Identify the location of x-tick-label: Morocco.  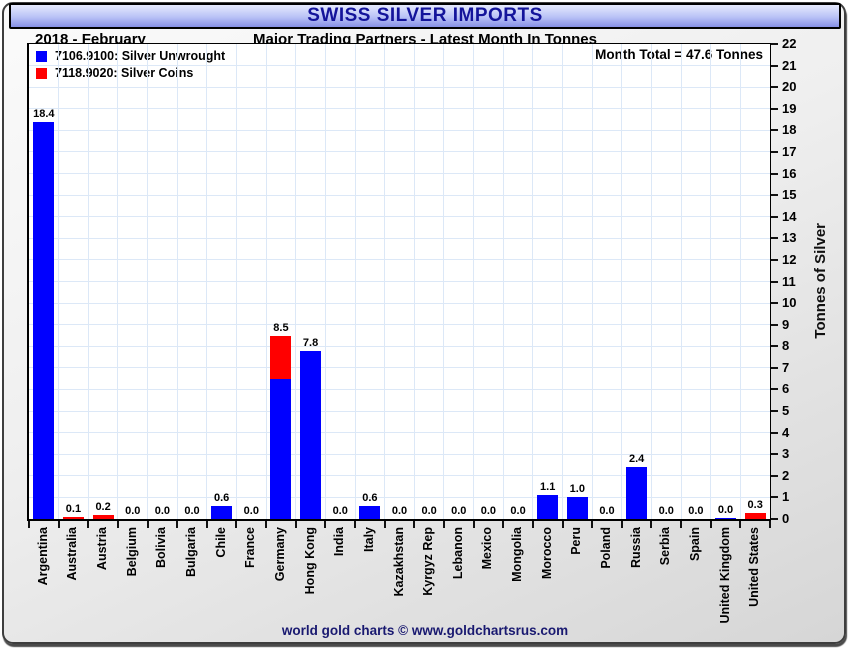
(546, 553).